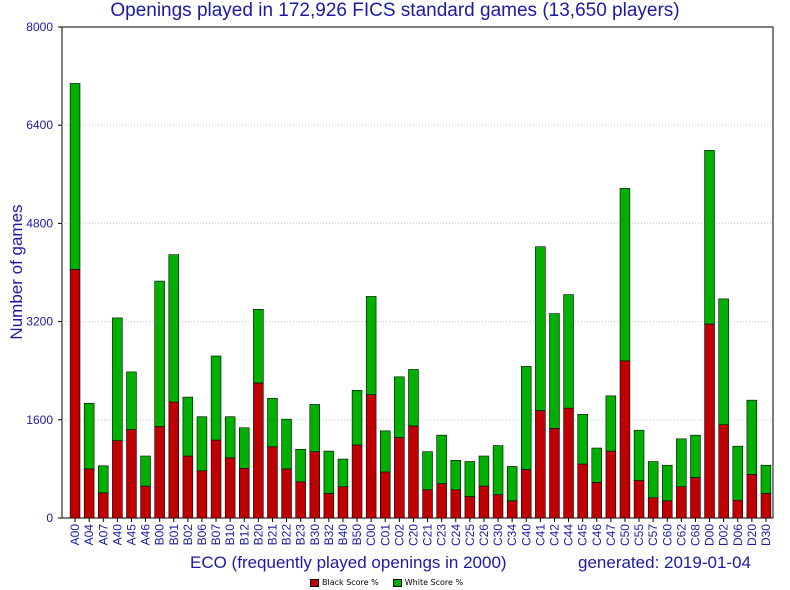  Describe the element at coordinates (329, 472) in the screenshot. I see `bar-white-b32` at that location.